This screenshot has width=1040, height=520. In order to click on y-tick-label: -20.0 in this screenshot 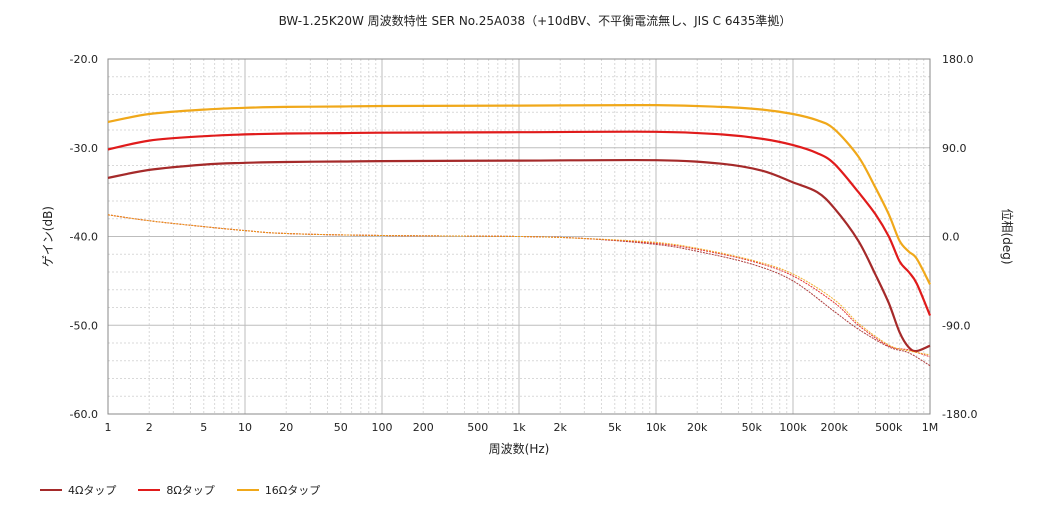, I will do `click(84, 59)`.